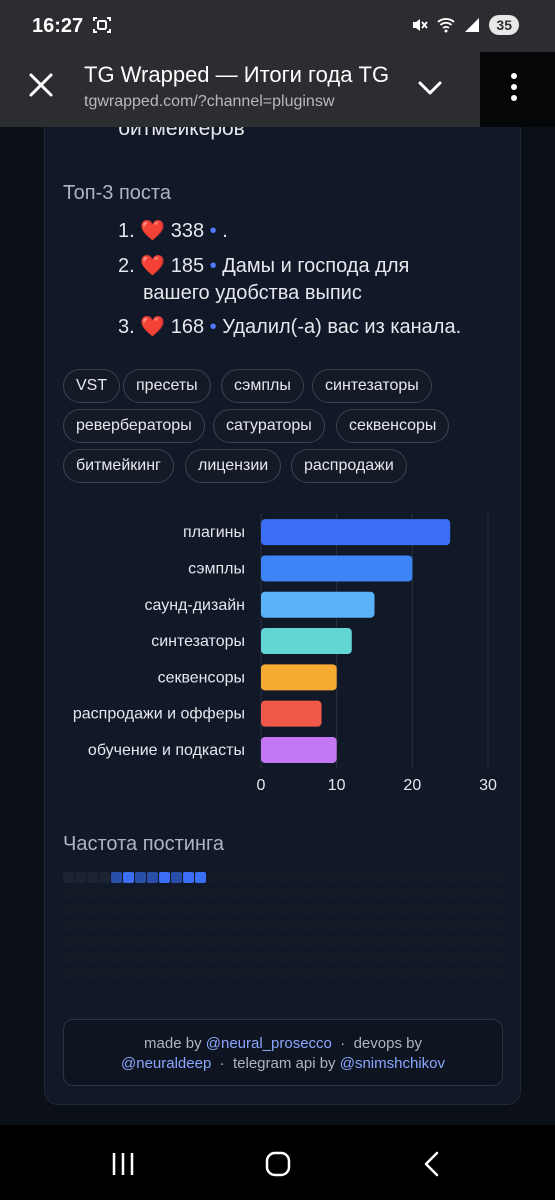 The height and width of the screenshot is (1200, 555). What do you see at coordinates (166, 1063) in the screenshot?
I see `devops-link: @neuraldeep` at bounding box center [166, 1063].